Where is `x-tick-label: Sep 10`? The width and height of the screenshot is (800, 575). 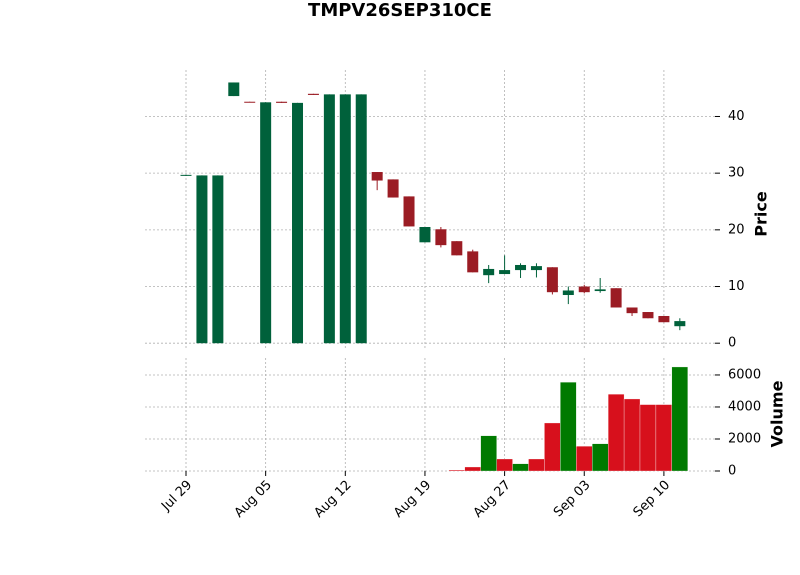 x-tick-label: Sep 10 is located at coordinates (652, 499).